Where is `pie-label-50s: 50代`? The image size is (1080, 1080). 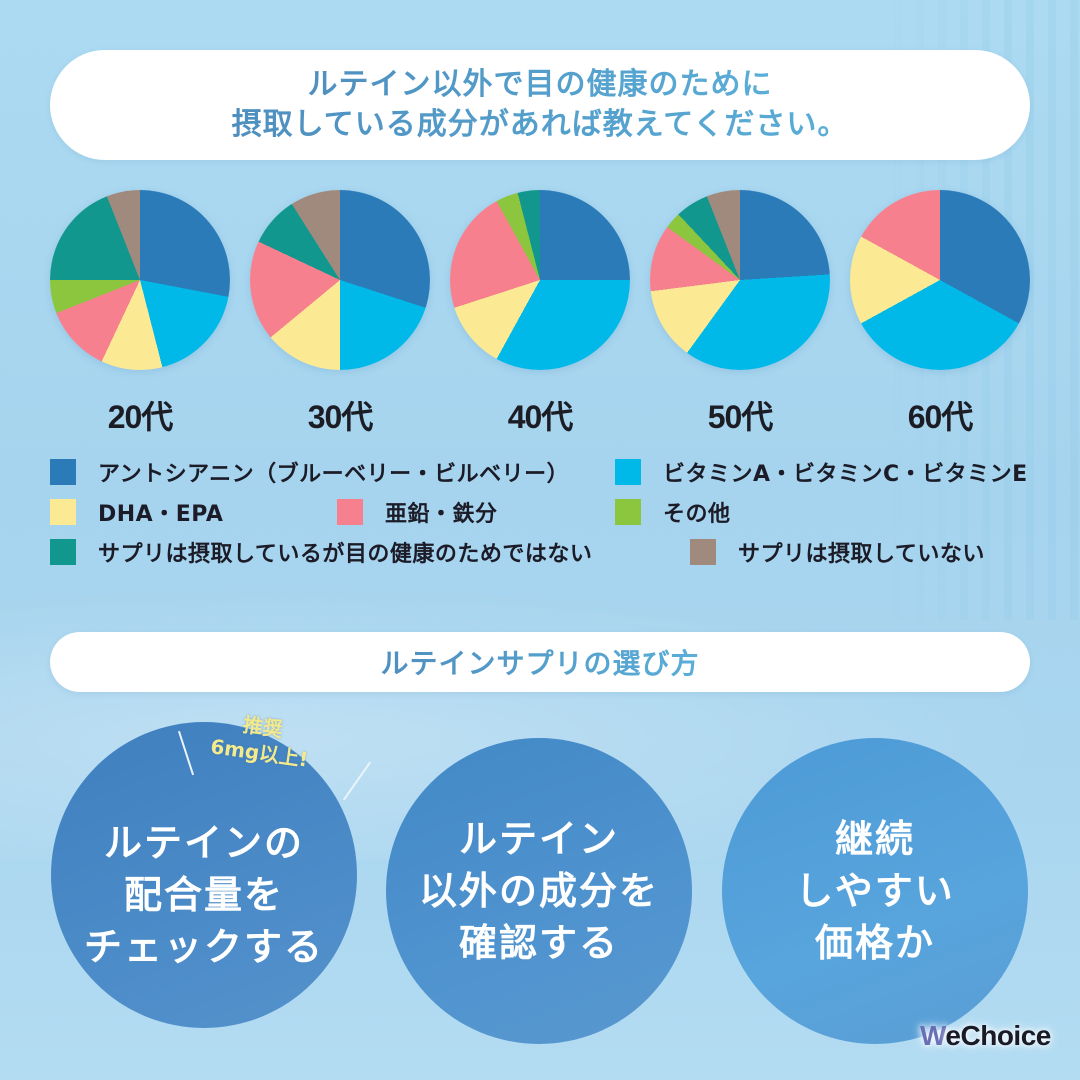
pie-label-50s: 50代 is located at coordinates (740, 417).